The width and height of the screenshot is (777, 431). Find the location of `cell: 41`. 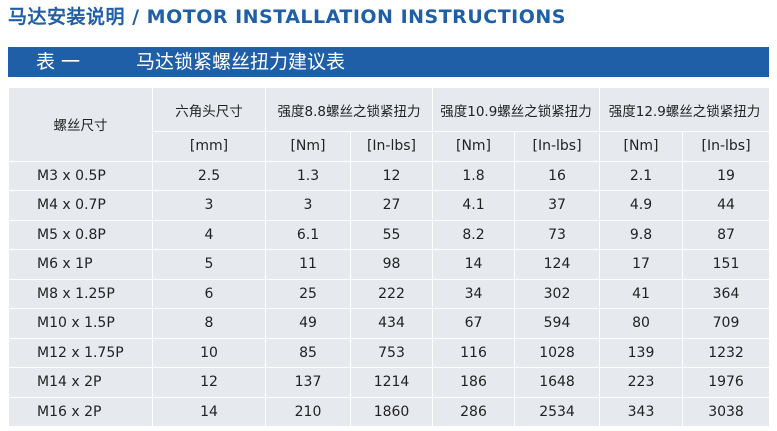

cell: 41 is located at coordinates (641, 293).